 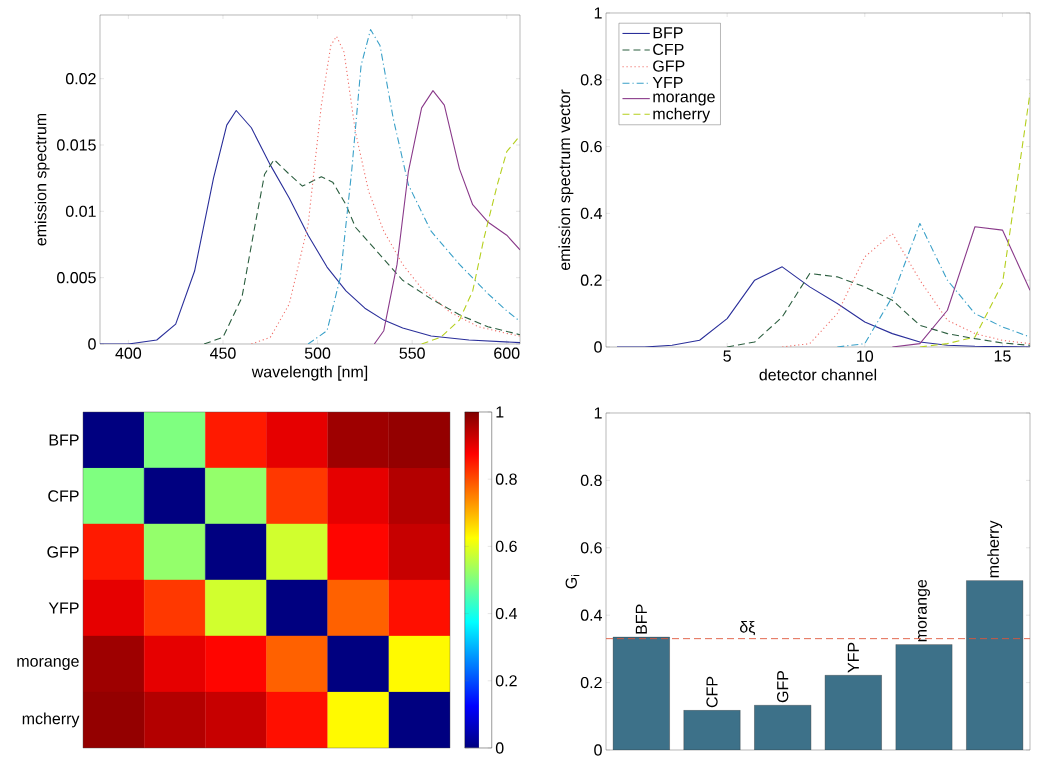 I want to click on legend-label: CFP, so click(x=668, y=49).